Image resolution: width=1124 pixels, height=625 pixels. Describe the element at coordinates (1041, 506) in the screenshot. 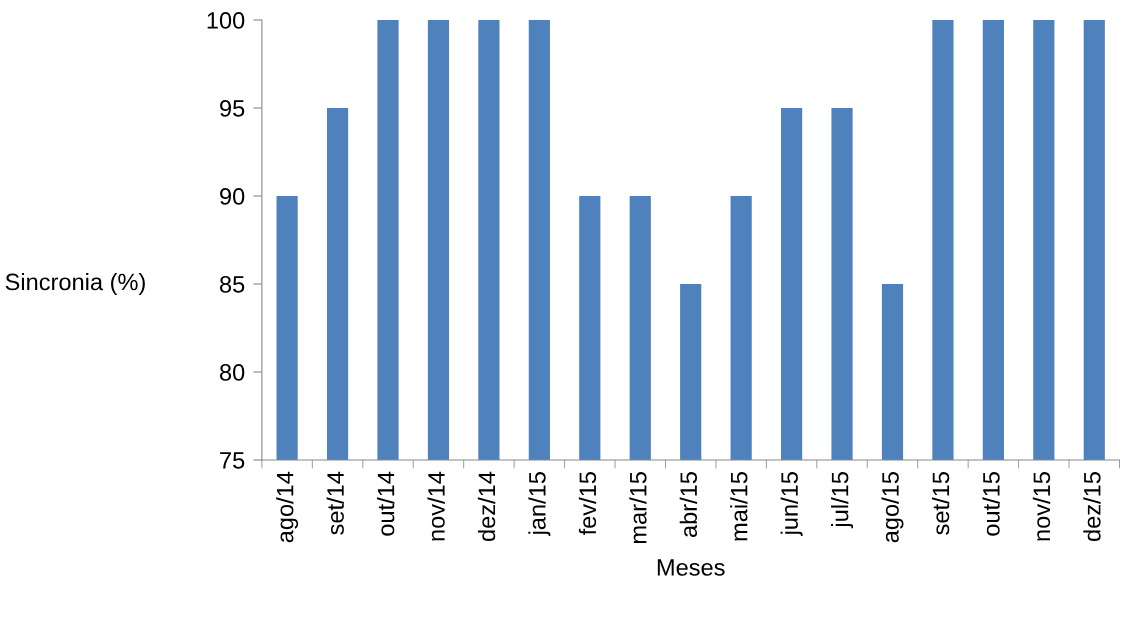

I see `x-tick-label: nov/15` at that location.